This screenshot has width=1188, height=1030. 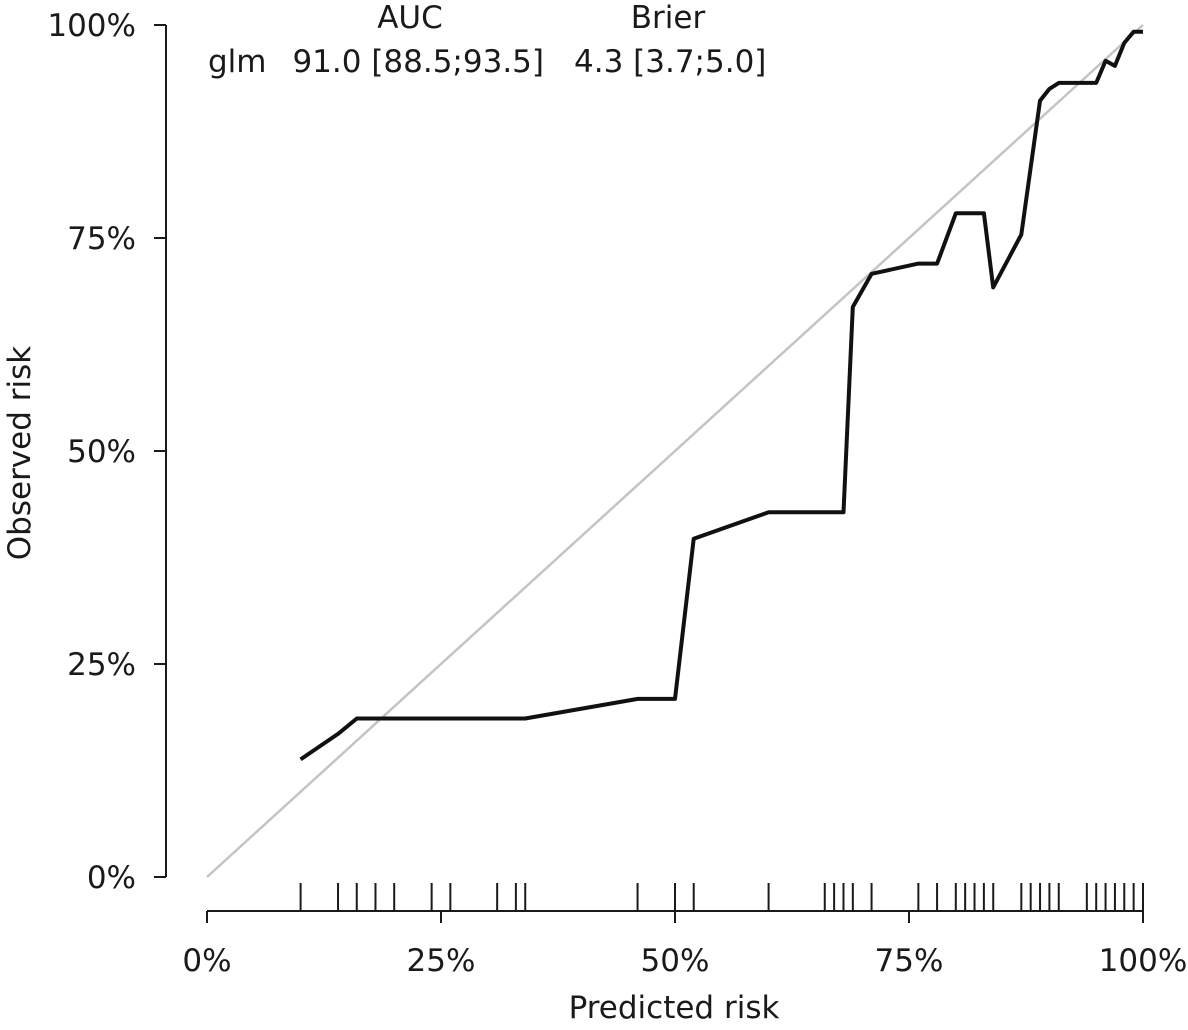 I want to click on legend-row-name: glm, so click(x=237, y=62).